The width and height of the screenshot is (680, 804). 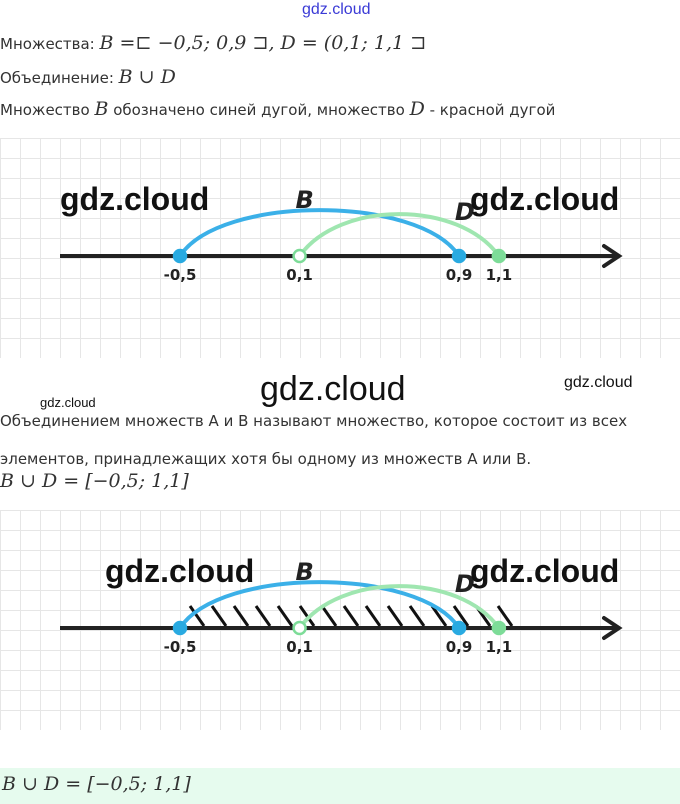 I want to click on union-label: Объединение:, so click(x=57, y=78).